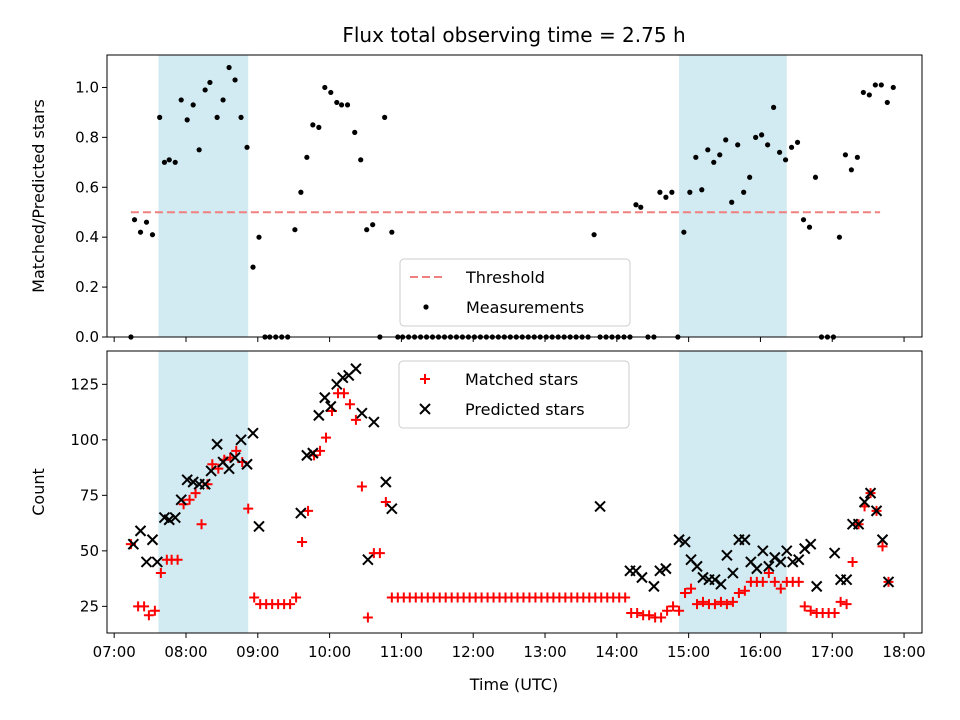 This screenshot has height=720, width=960. What do you see at coordinates (87, 337) in the screenshot?
I see `y-tick-label: 0.0` at bounding box center [87, 337].